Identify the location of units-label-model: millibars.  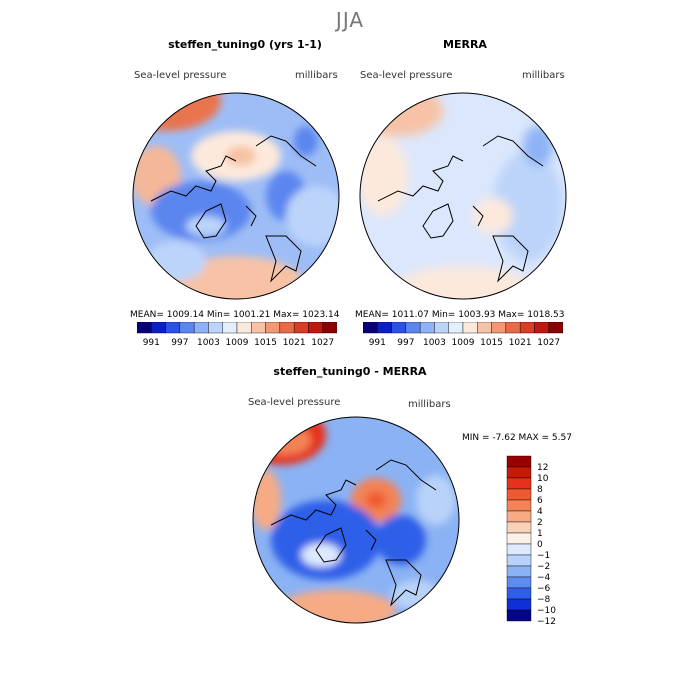
(316, 75).